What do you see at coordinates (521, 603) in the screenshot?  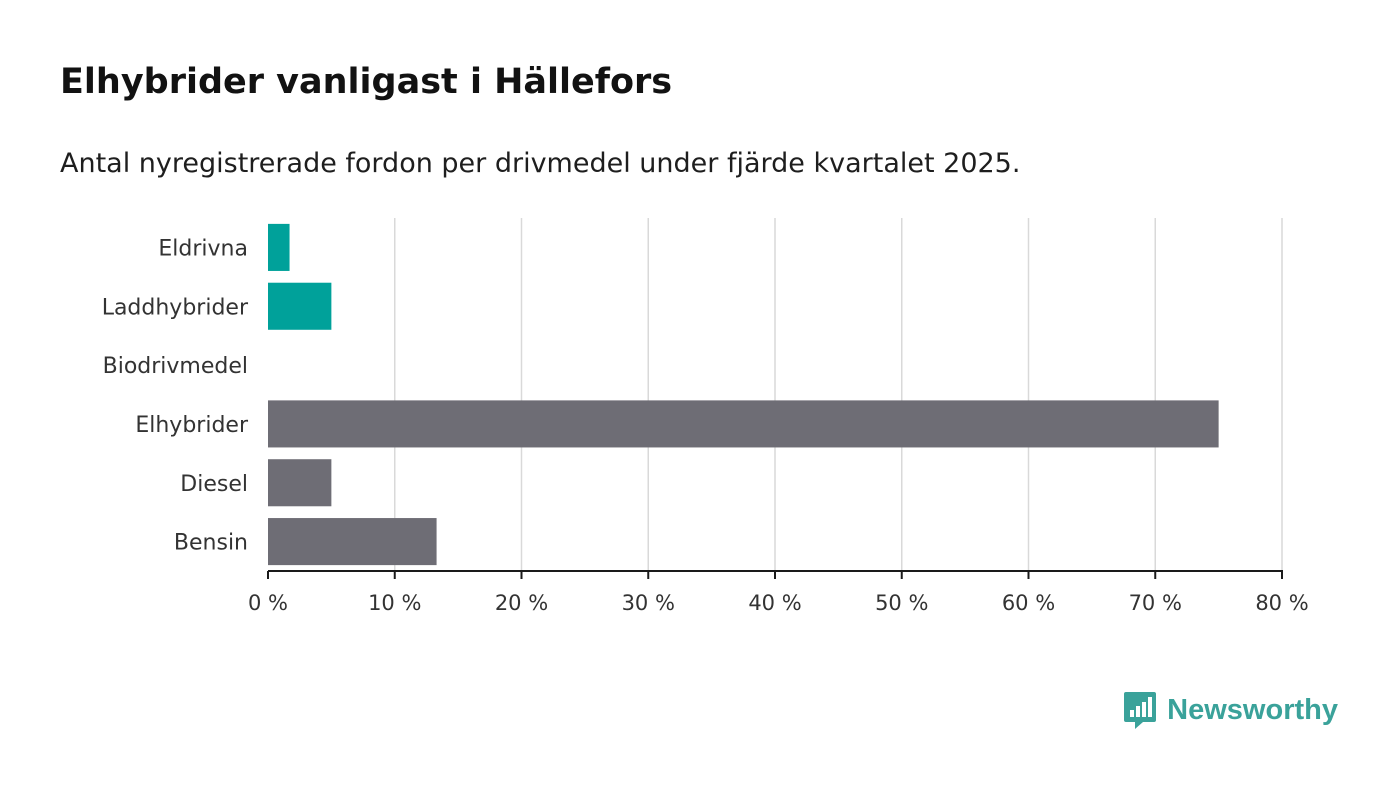 I see `x-tick-label: 20 %` at bounding box center [521, 603].